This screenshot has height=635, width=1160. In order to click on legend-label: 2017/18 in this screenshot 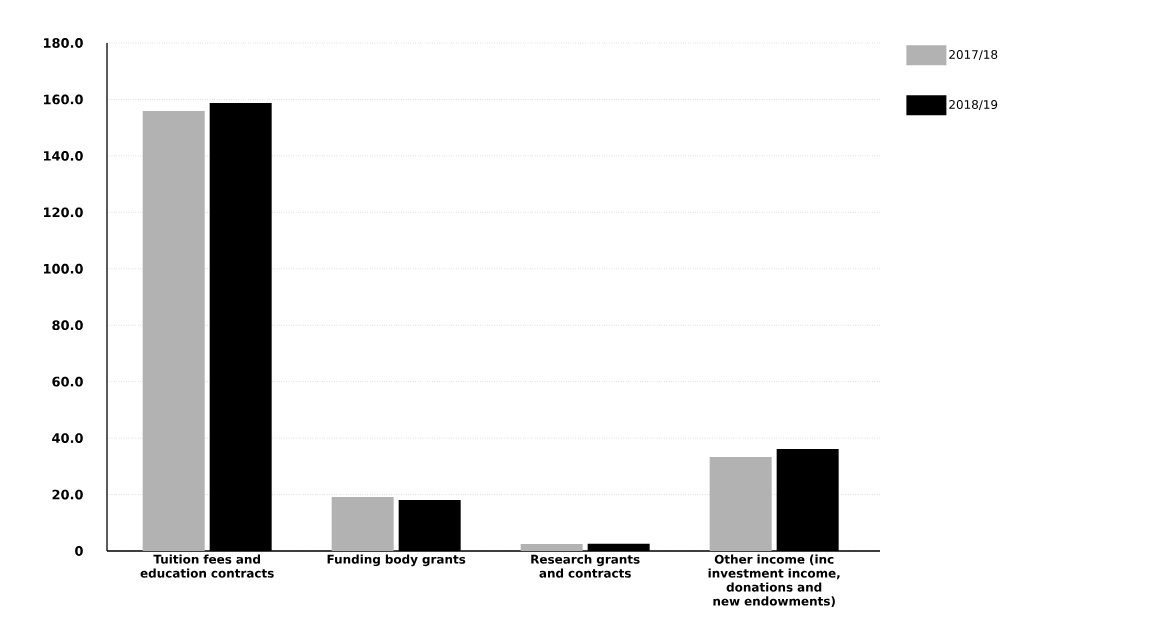, I will do `click(973, 54)`.